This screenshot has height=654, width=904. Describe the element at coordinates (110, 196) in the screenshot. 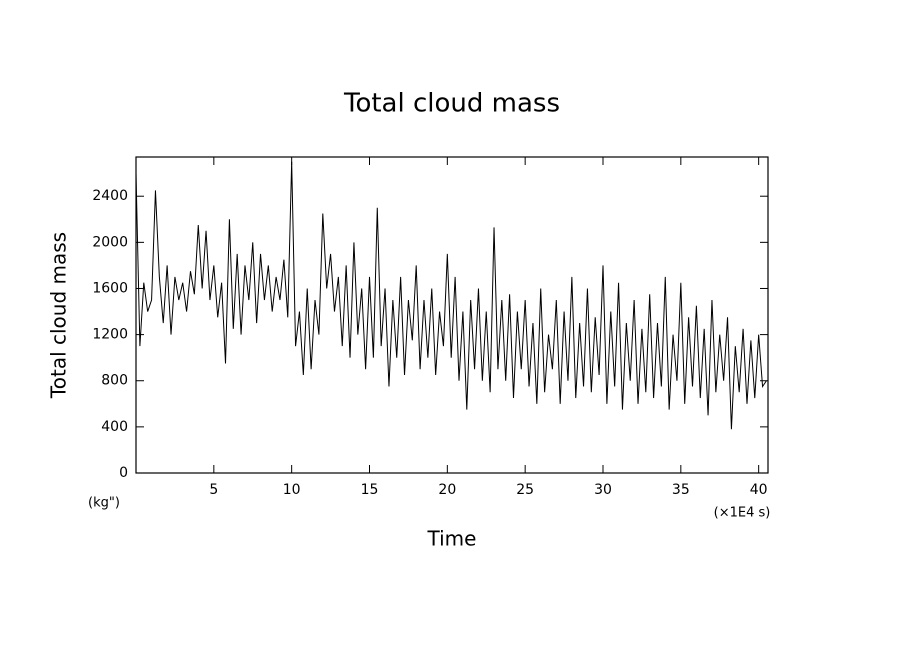

I see `y-tick-label: 2400` at that location.